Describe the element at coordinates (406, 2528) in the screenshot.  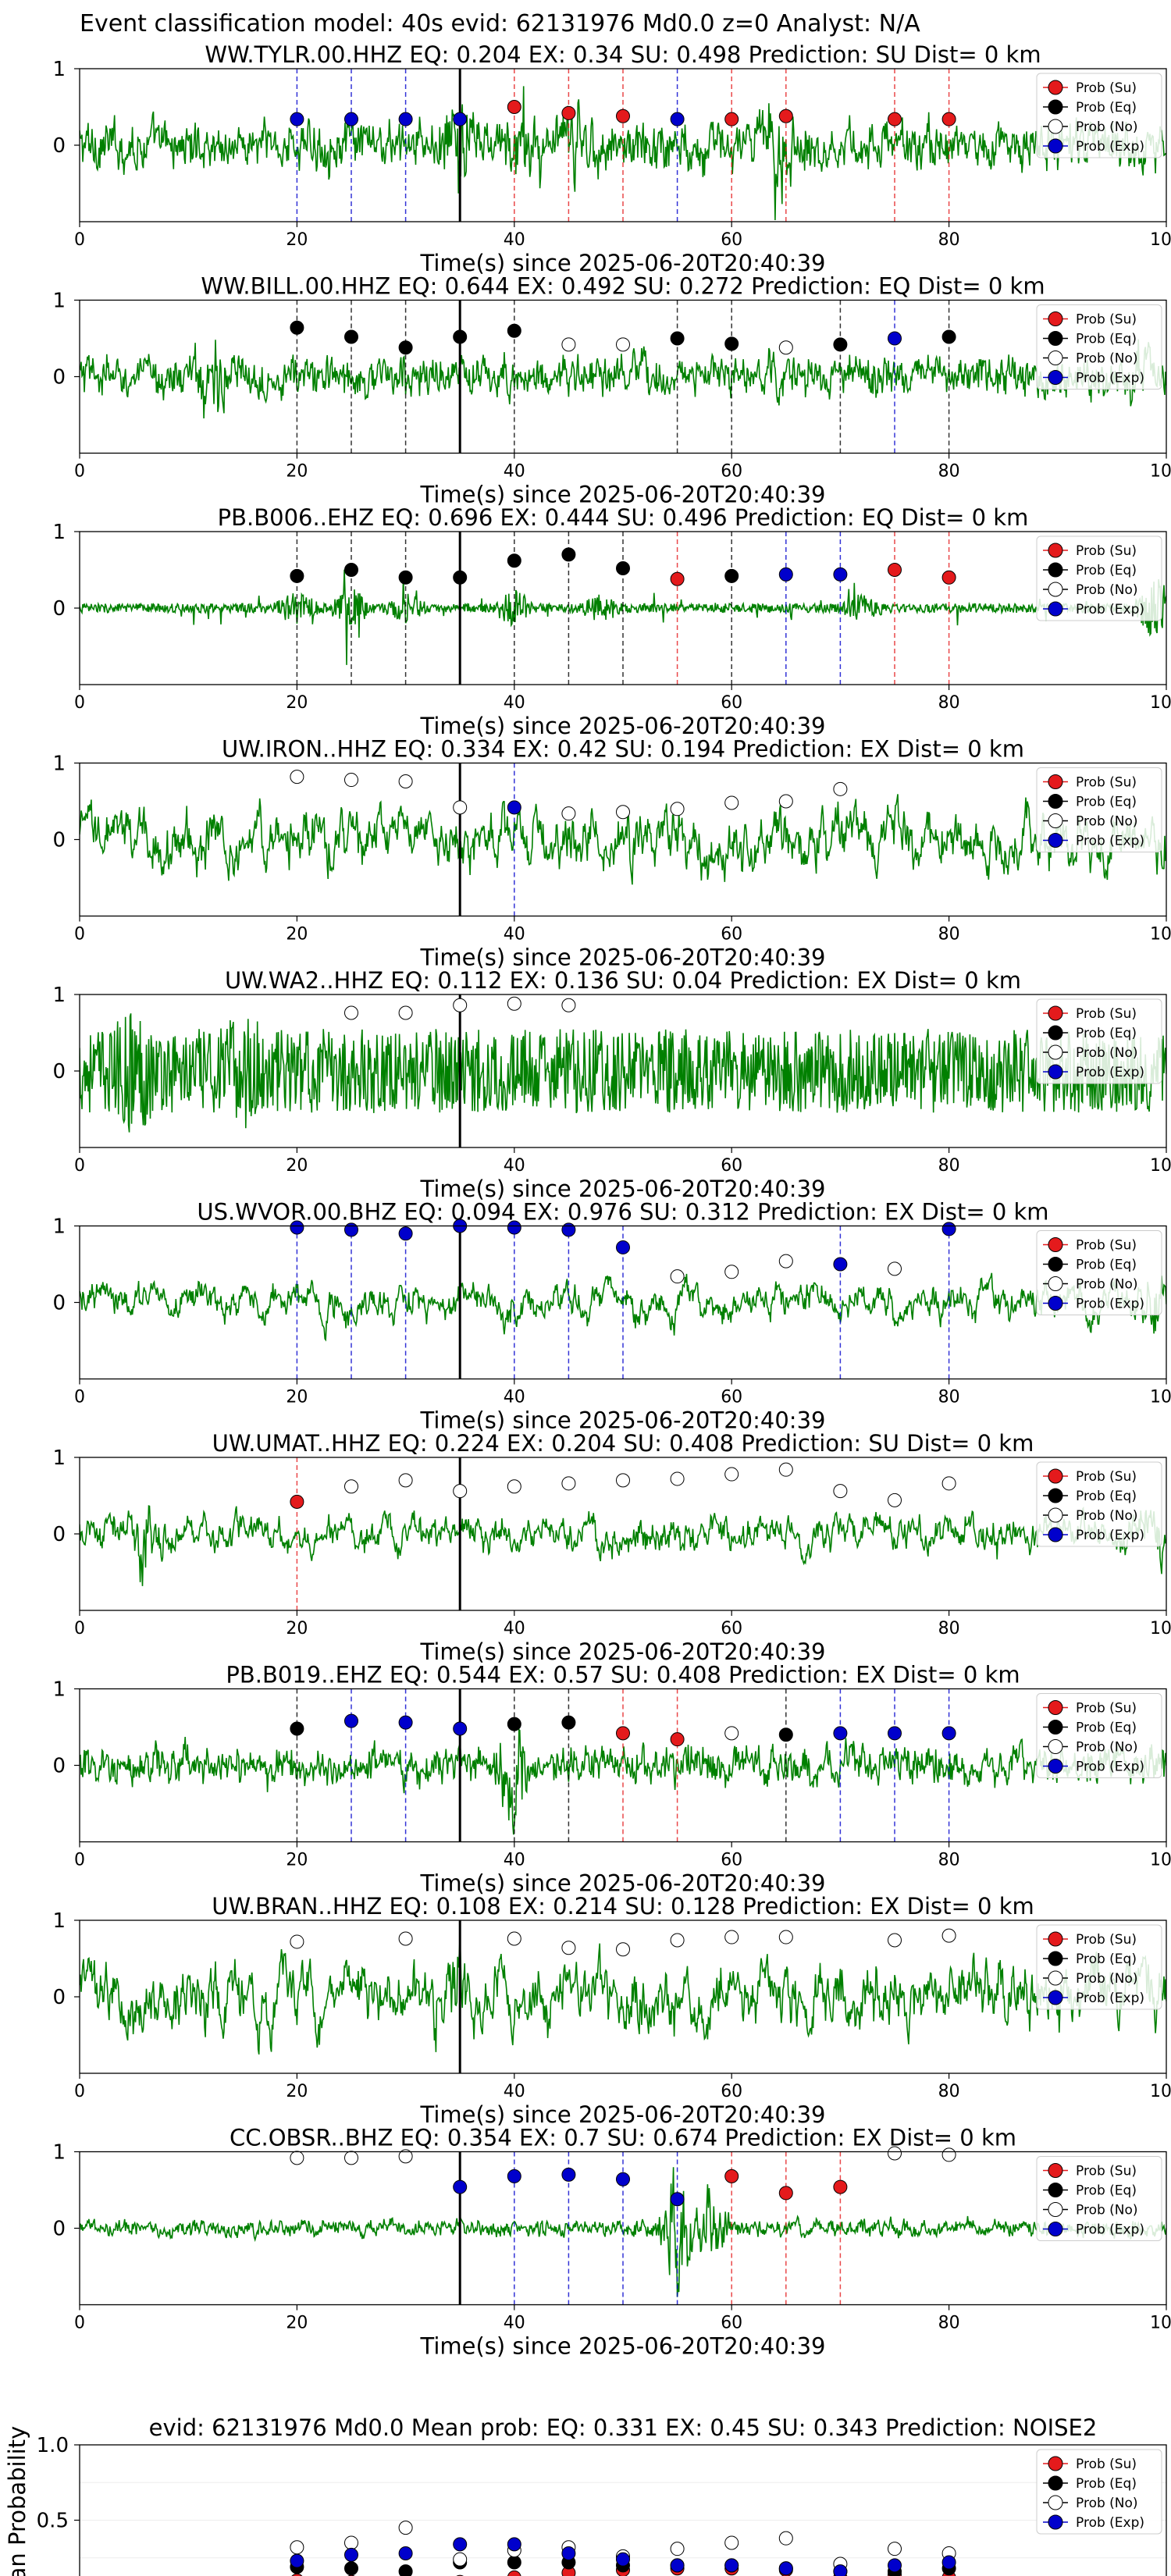
I see `mean-marker-no` at that location.